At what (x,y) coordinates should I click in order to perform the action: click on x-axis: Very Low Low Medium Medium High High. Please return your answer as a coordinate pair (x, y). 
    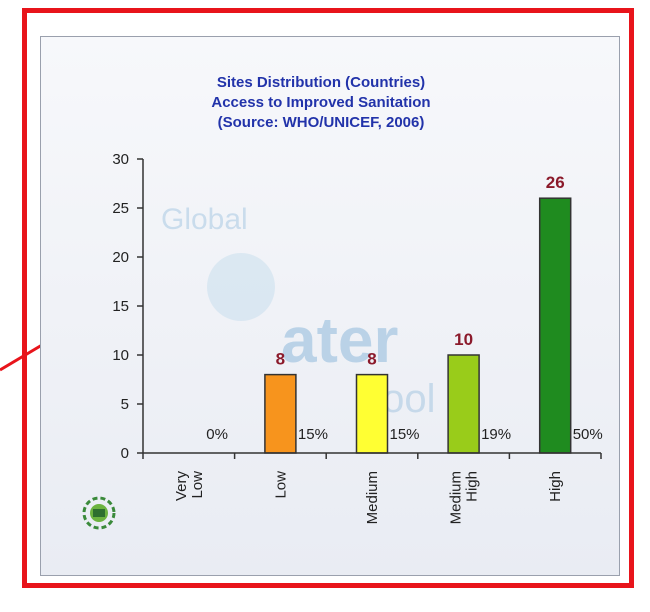
    Looking at the image, I should click on (372, 488).